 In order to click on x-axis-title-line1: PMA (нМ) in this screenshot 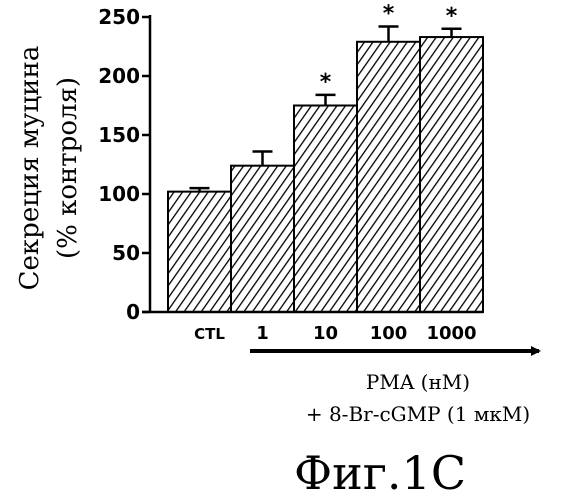, I will do `click(418, 382)`.